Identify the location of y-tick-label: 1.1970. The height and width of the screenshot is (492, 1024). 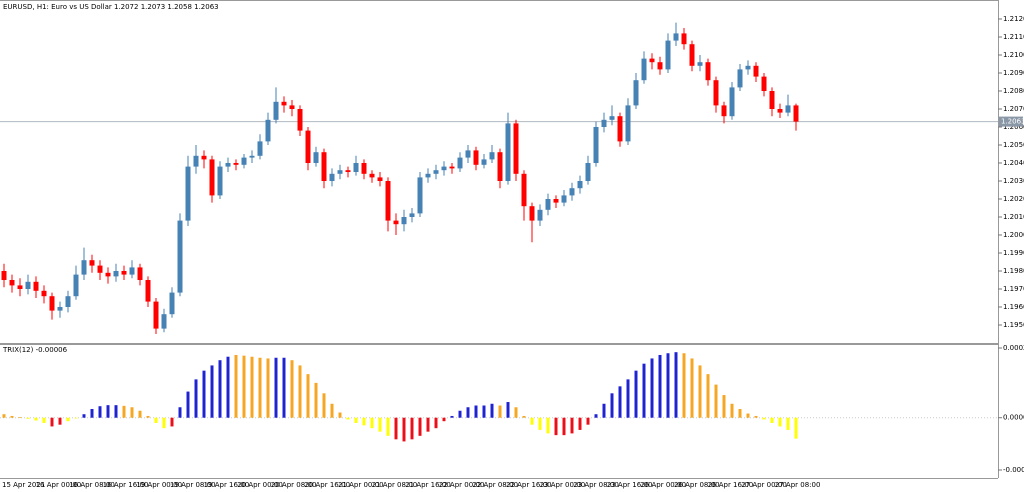
(1013, 289).